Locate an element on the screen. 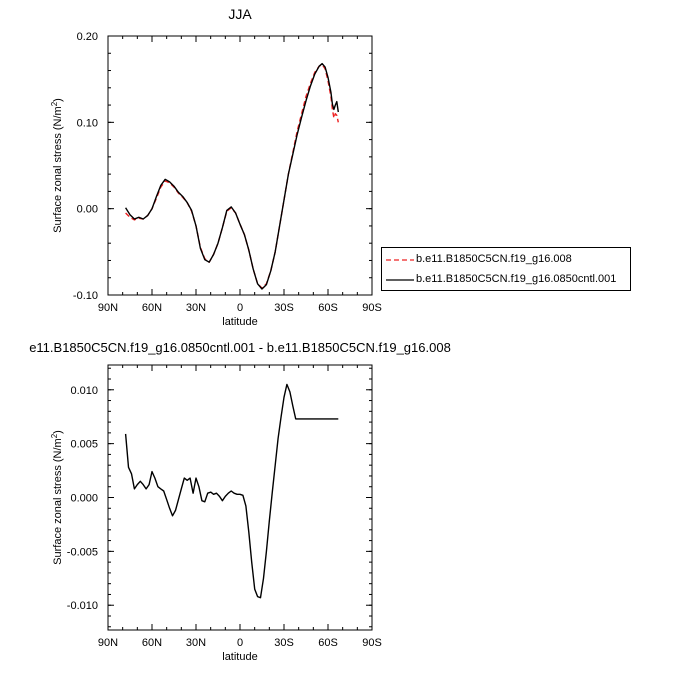  legend-label: b.e11.B1850C5CN.f19_g16.008 is located at coordinates (494, 259).